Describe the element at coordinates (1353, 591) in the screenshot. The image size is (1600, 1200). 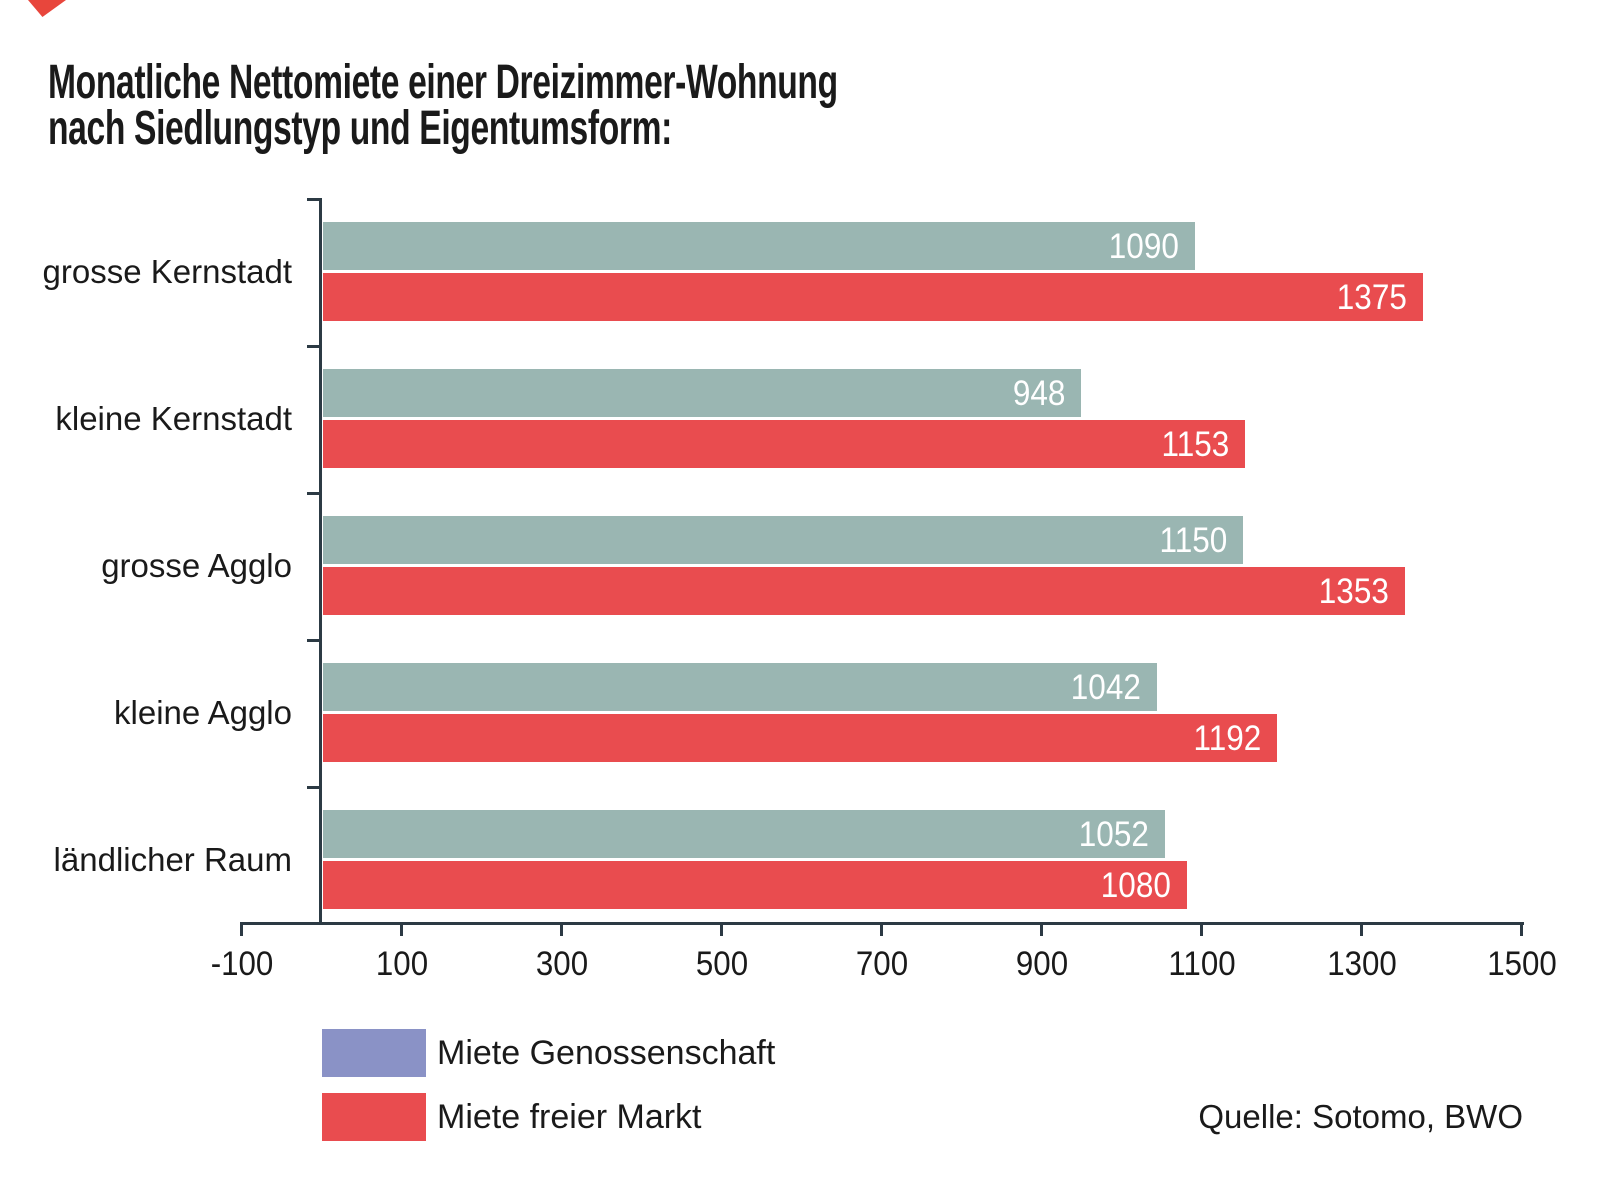
I see `bar-value-label: 1353` at that location.